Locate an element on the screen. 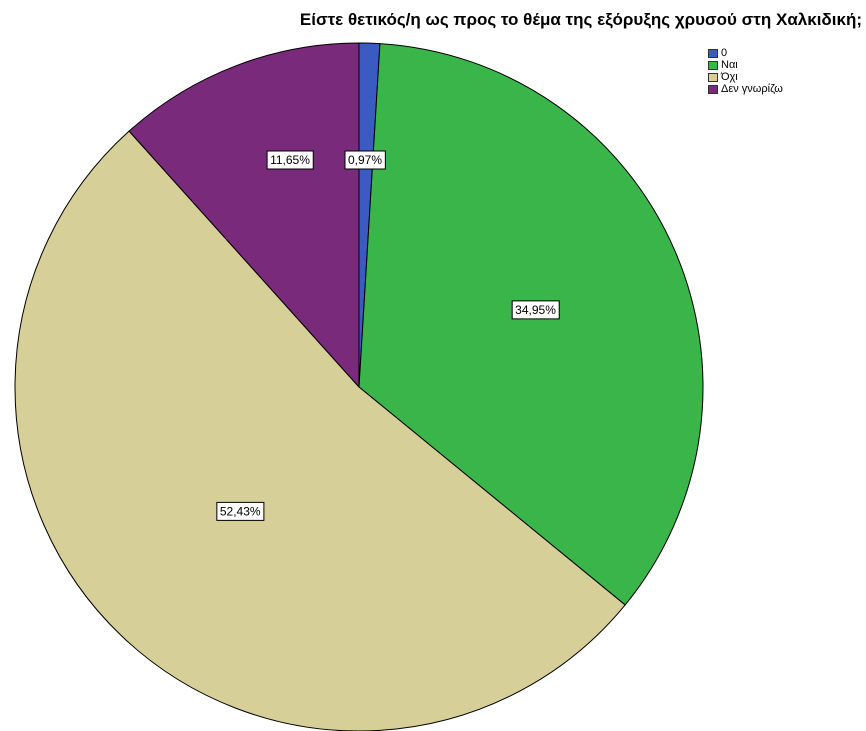  data-label-0-text: 0,97% is located at coordinates (365, 160).